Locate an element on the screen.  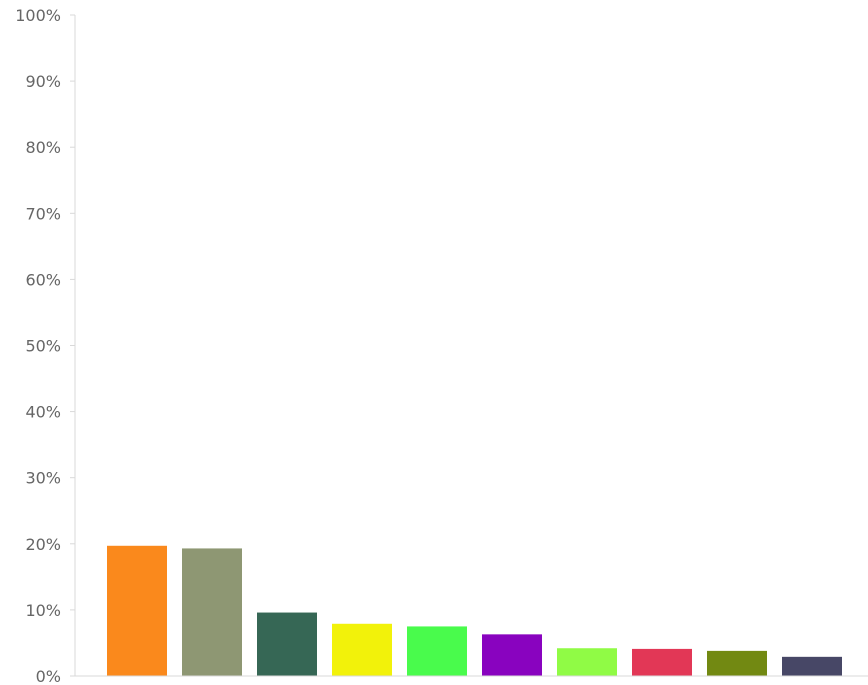
y-tick-label: 80% is located at coordinates (43, 147).